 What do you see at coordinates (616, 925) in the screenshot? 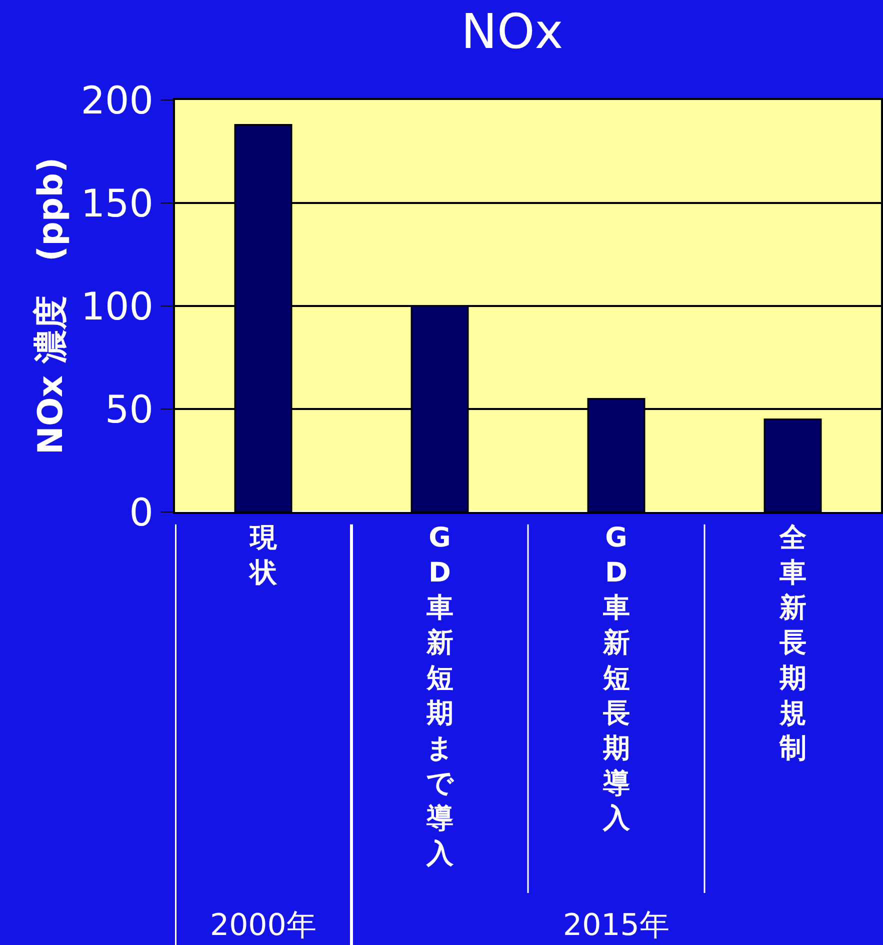
I see `text: 2015年` at bounding box center [616, 925].